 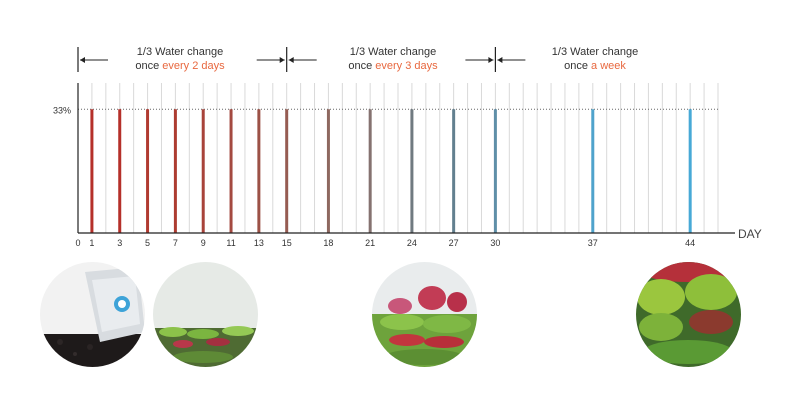 What do you see at coordinates (77, 243) in the screenshot?
I see `x-tick-label: 0` at bounding box center [77, 243].